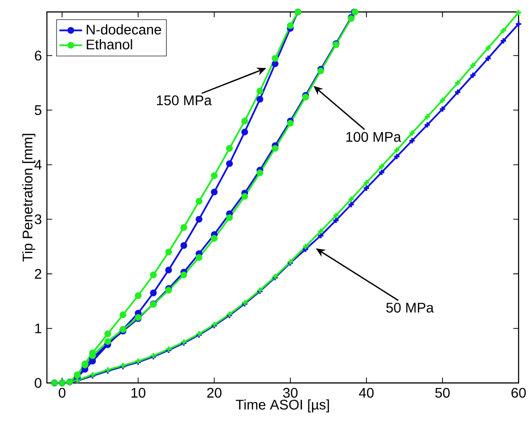  What do you see at coordinates (442, 393) in the screenshot?
I see `x-tick-label: 50` at bounding box center [442, 393].